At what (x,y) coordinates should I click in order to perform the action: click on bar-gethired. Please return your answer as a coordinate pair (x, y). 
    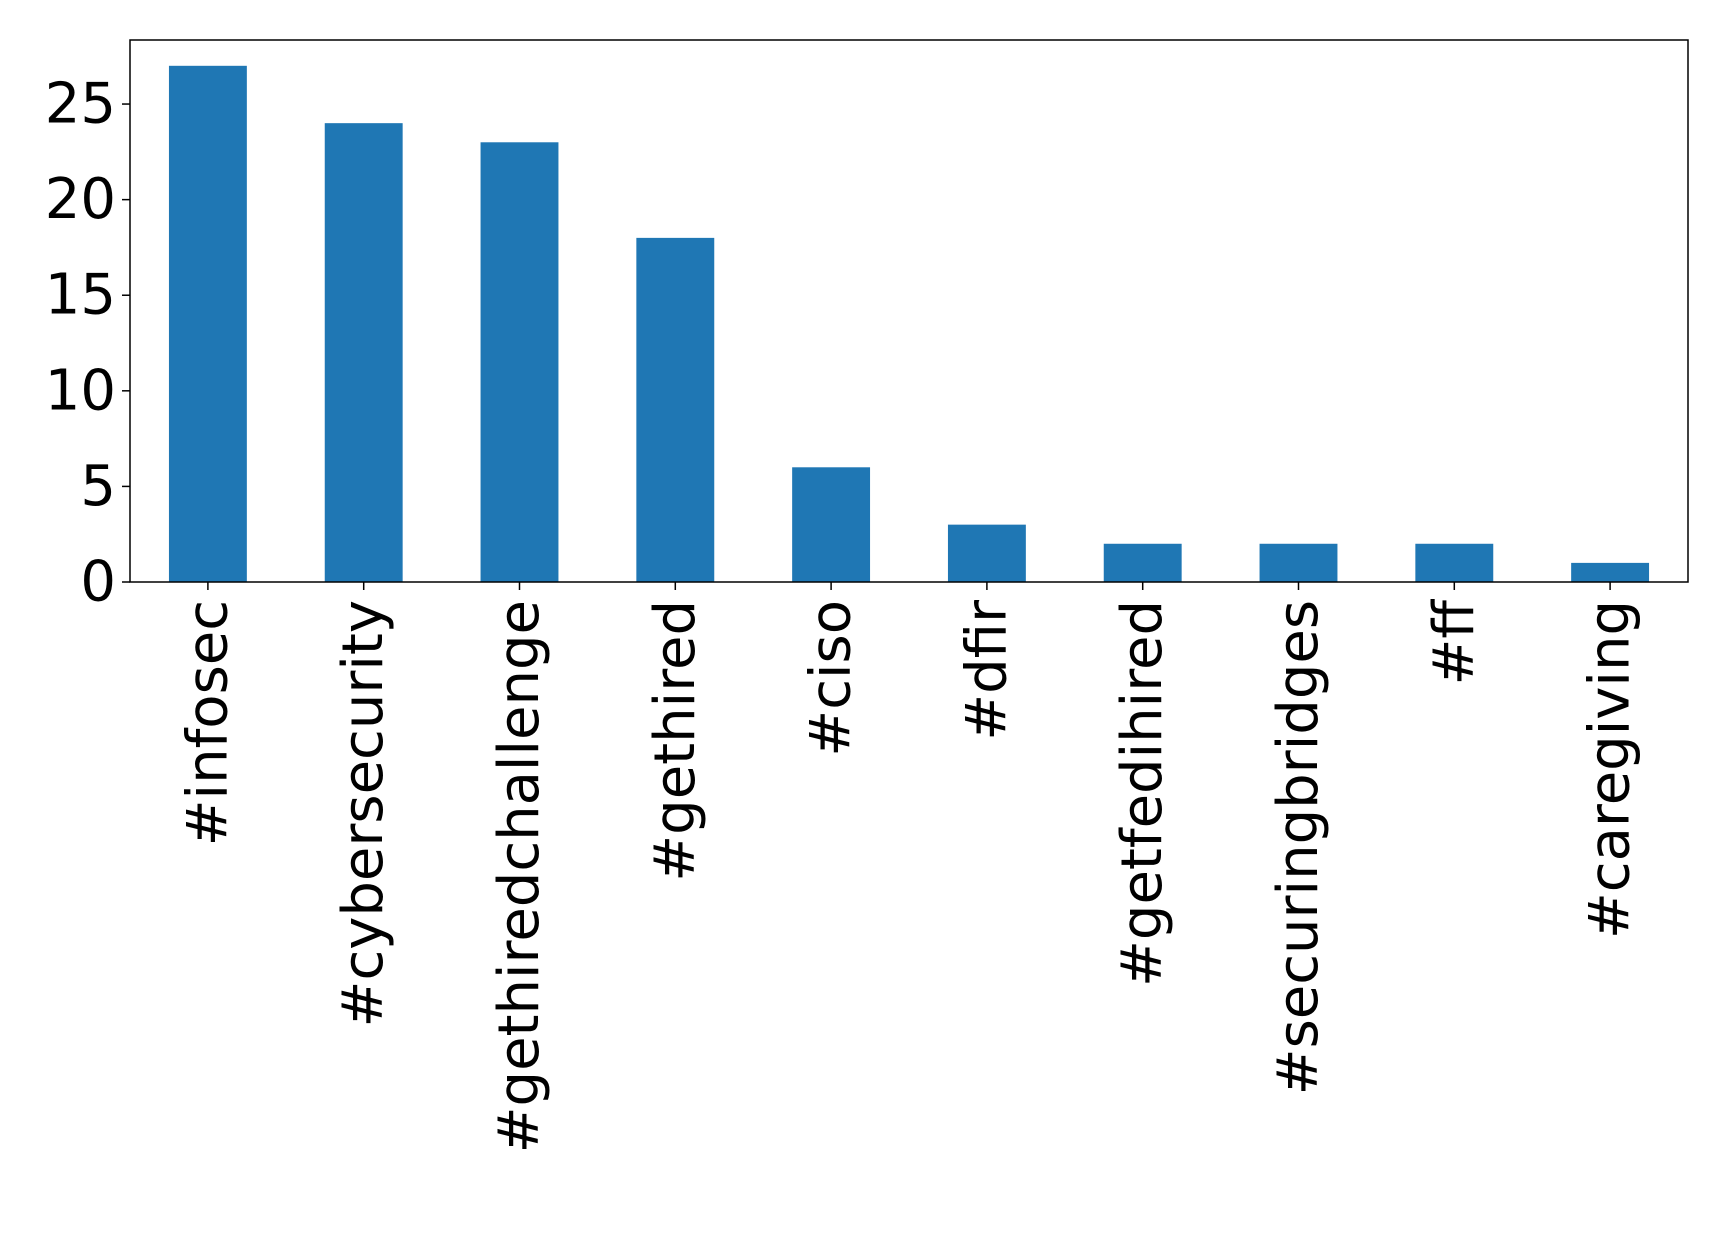
    Looking at the image, I should click on (675, 409).